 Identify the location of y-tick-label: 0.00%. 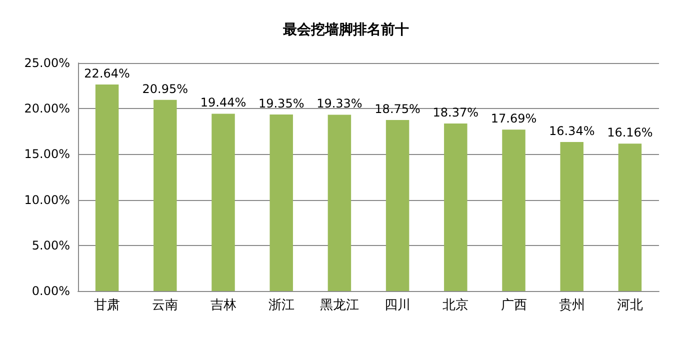
(51, 291).